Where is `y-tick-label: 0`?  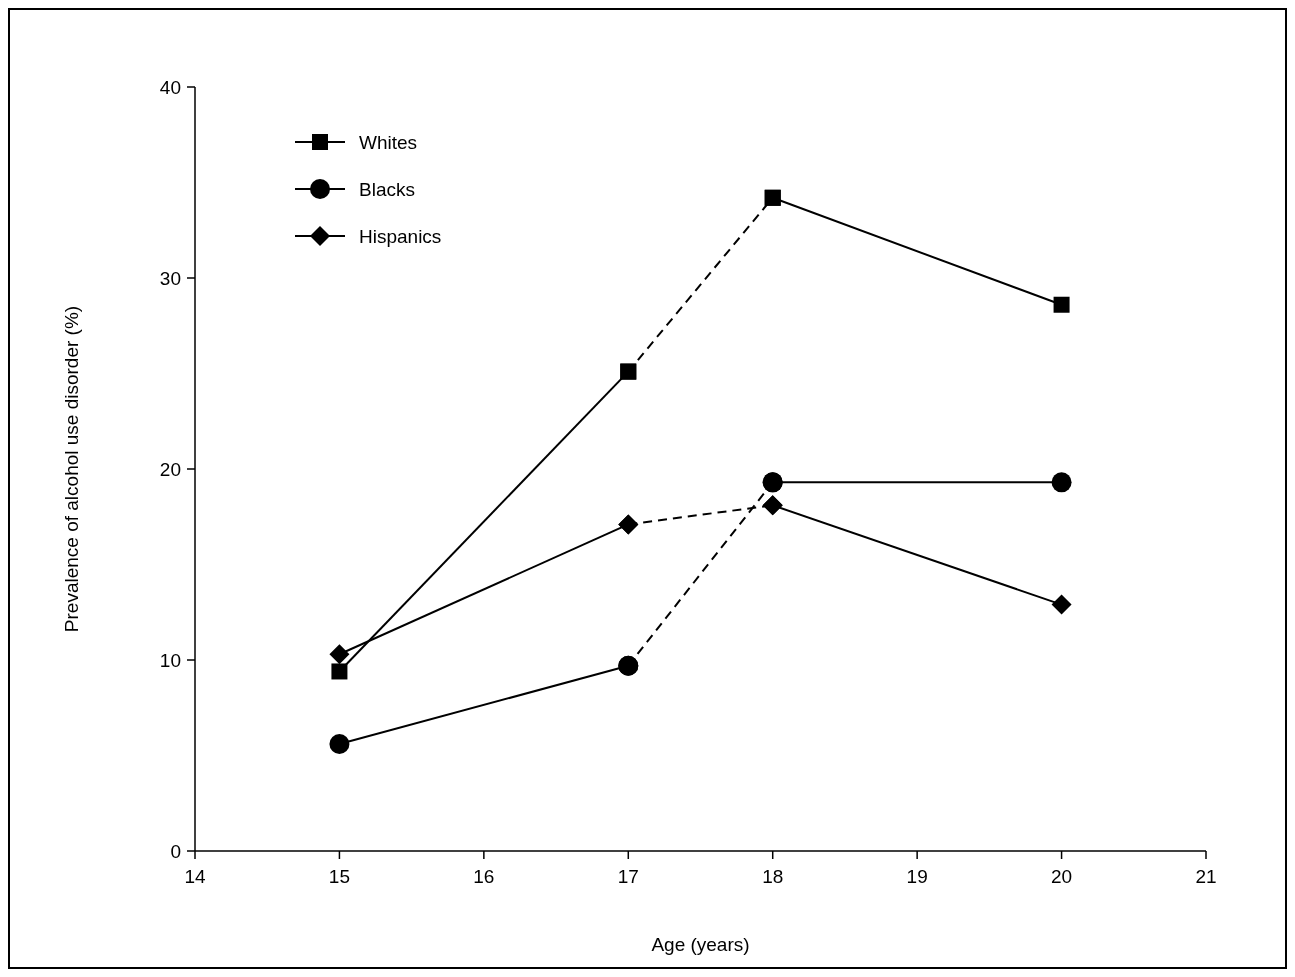
y-tick-label: 0 is located at coordinates (175, 851).